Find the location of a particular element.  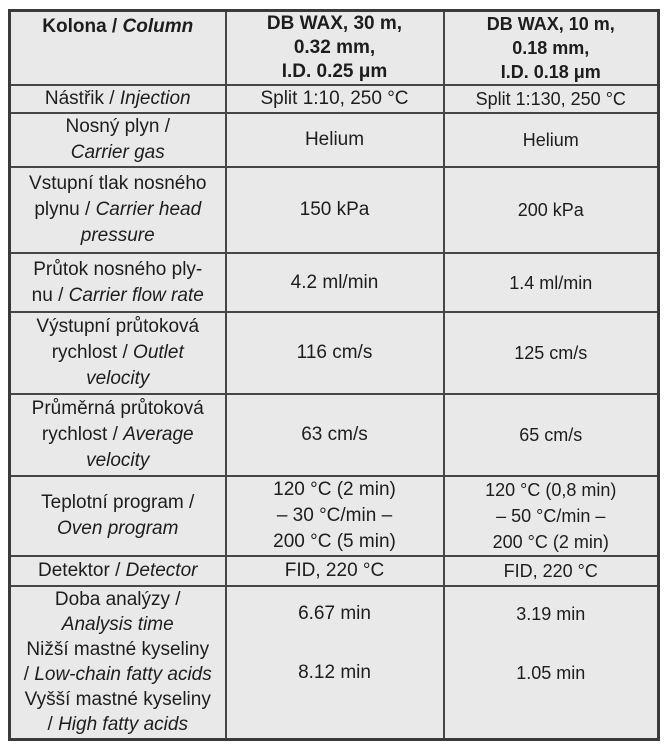

value-line: 200 °C (5 min) is located at coordinates (334, 541).